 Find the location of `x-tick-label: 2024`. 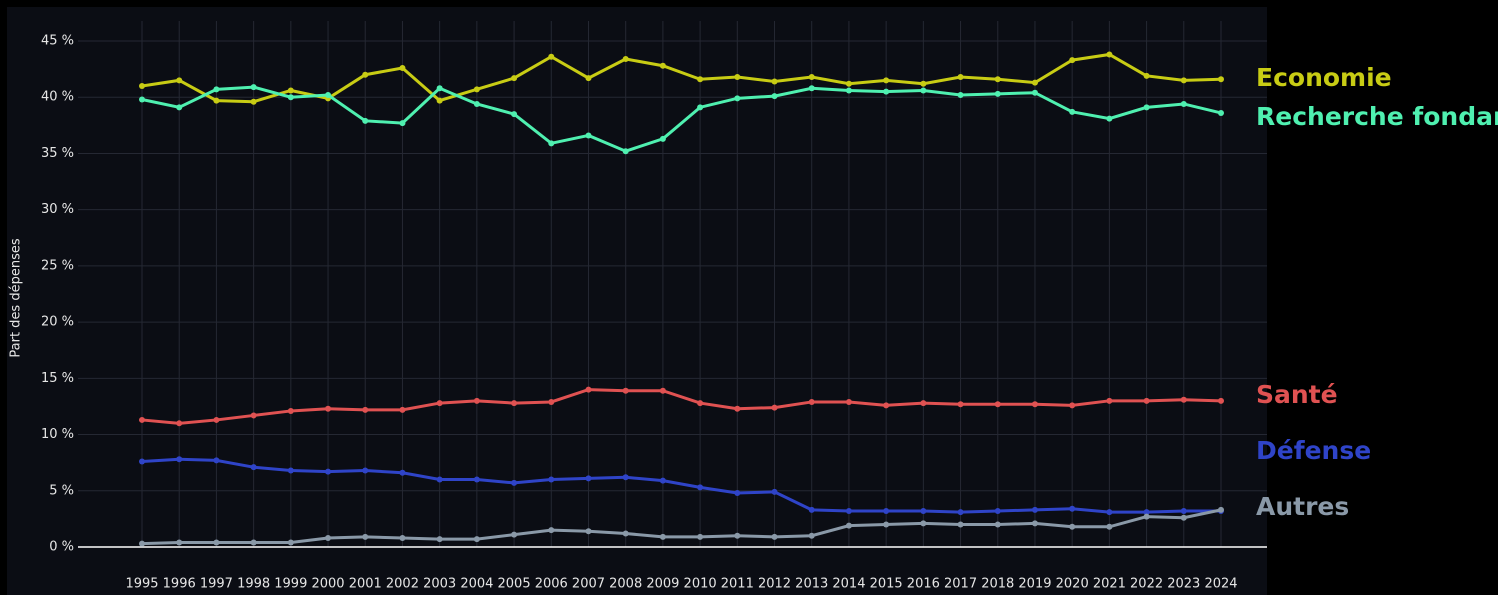

x-tick-label: 2024 is located at coordinates (1220, 584).